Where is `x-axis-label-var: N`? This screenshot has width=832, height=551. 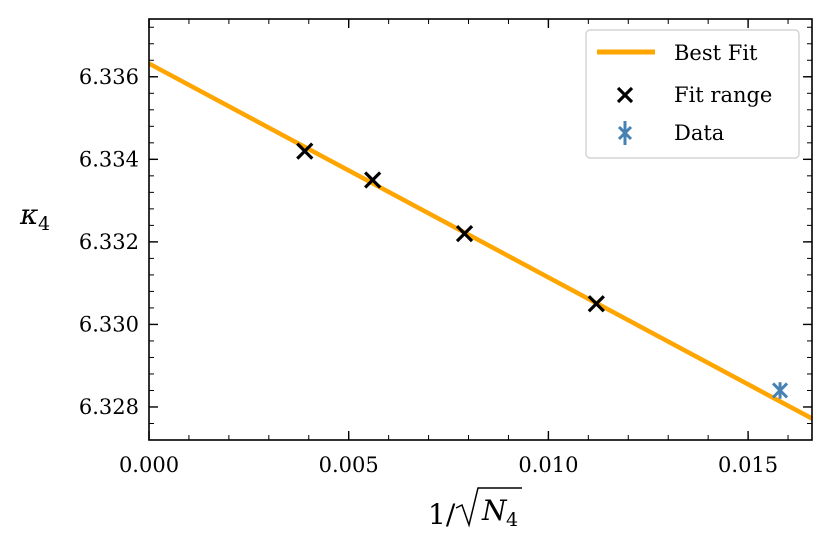 x-axis-label-var: N is located at coordinates (494, 510).